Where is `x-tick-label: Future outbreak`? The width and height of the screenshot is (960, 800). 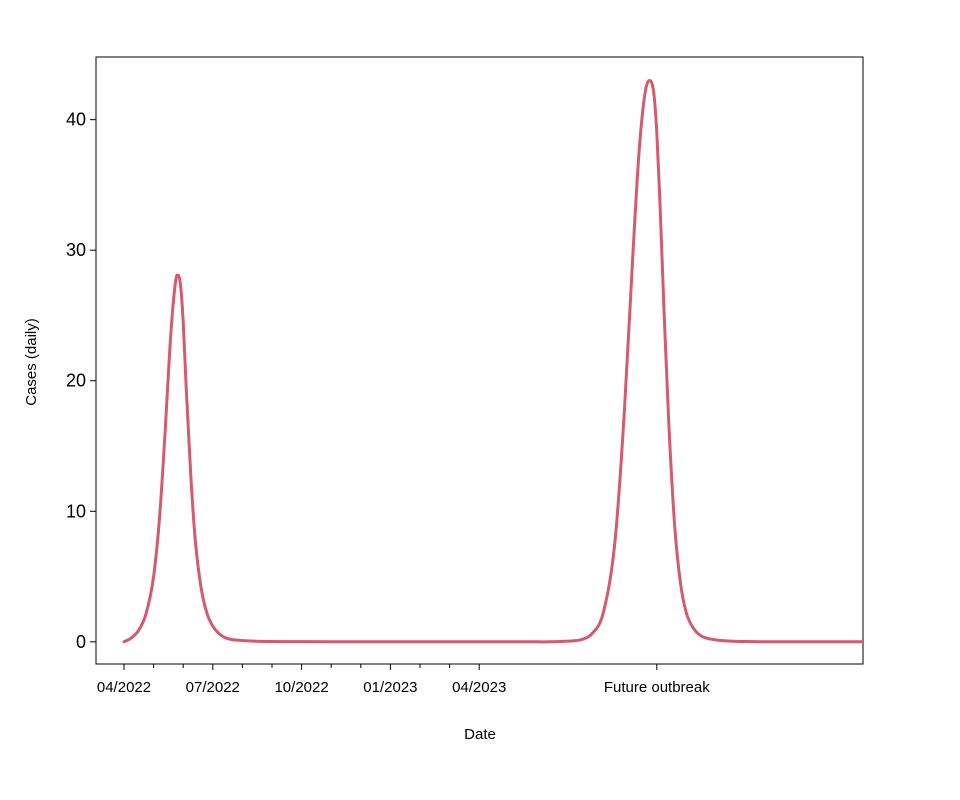
x-tick-label: Future outbreak is located at coordinates (657, 687).